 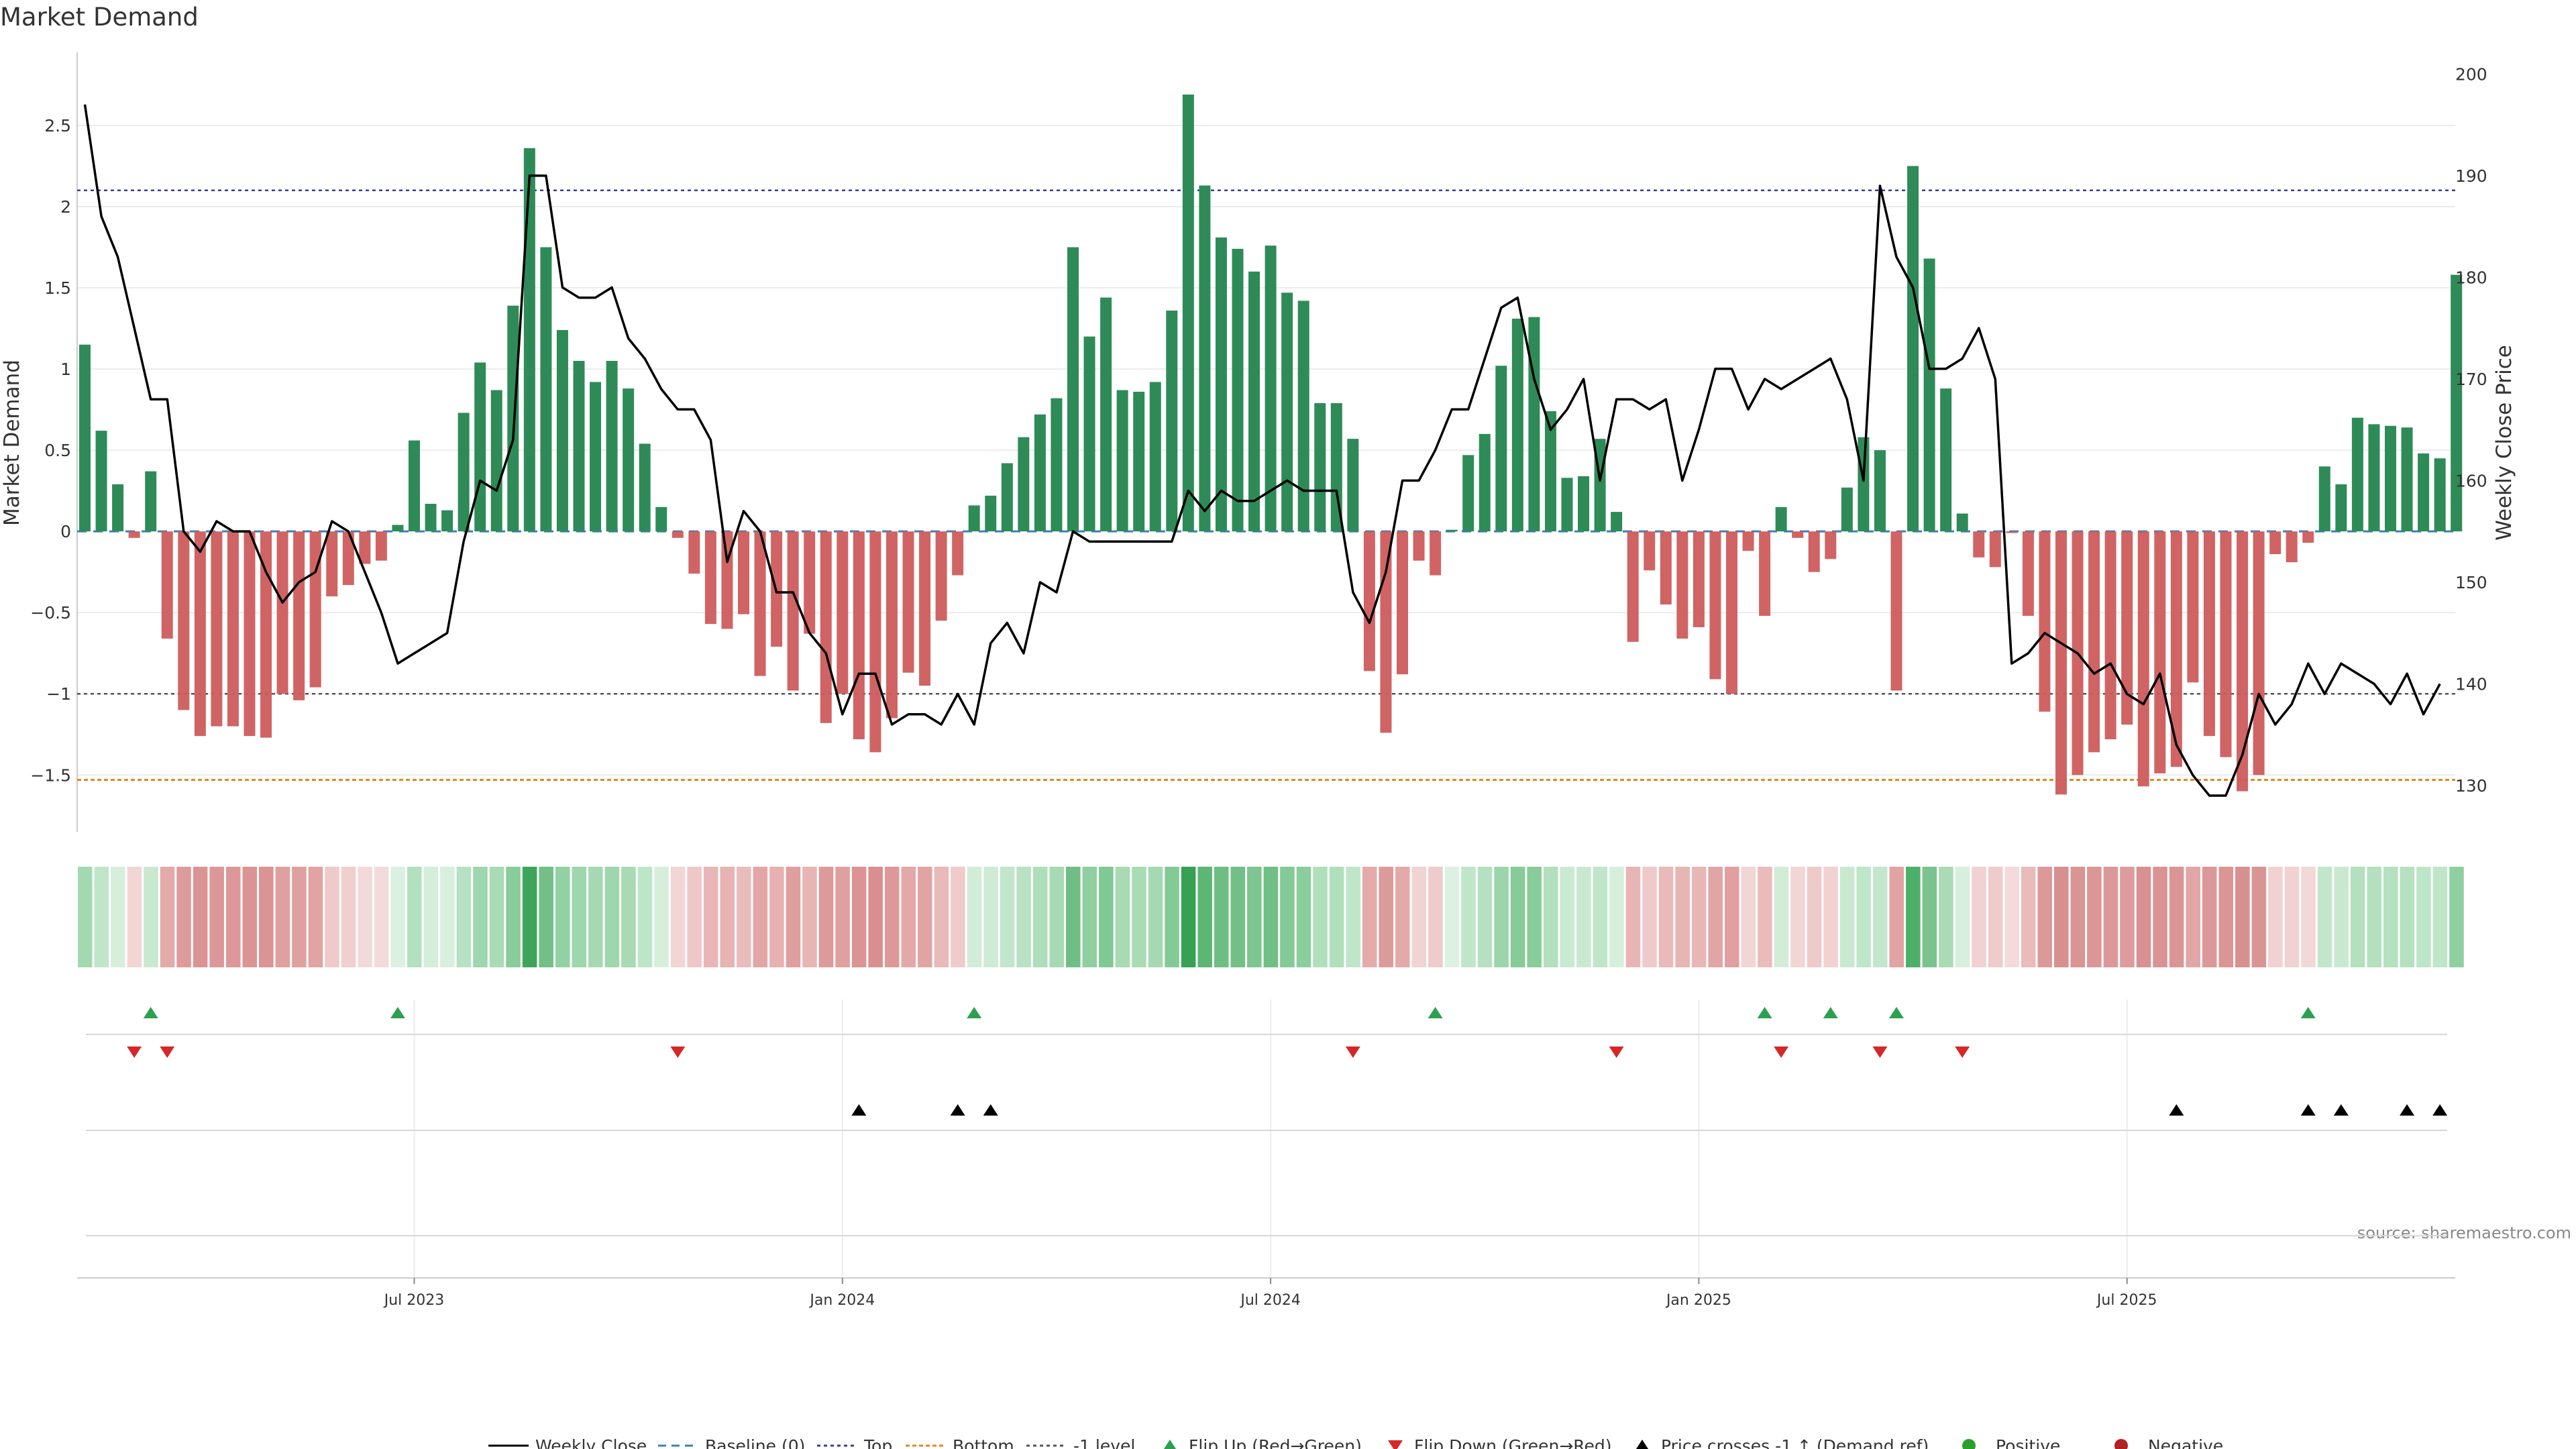 I want to click on y-tick-left: −1.5, so click(x=50, y=775).